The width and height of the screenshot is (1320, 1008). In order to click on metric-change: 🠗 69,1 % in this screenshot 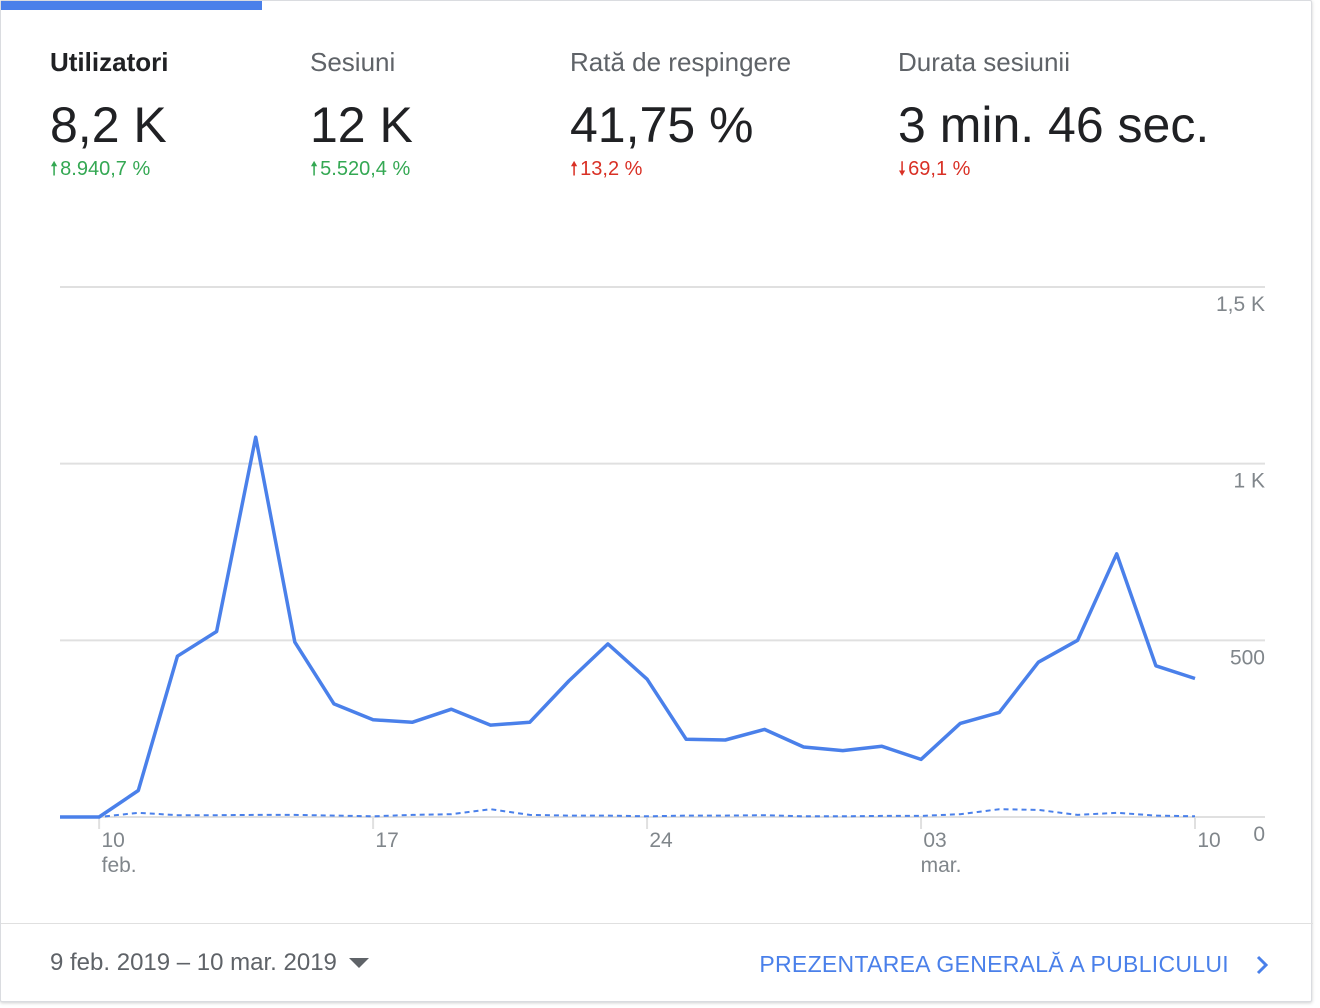, I will do `click(1053, 169)`.